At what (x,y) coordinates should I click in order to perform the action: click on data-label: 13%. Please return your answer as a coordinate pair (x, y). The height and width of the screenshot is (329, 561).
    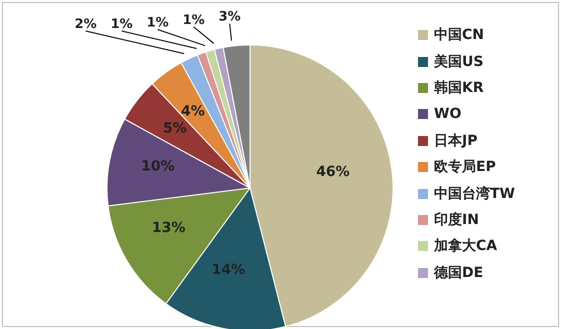
    Looking at the image, I should click on (169, 228).